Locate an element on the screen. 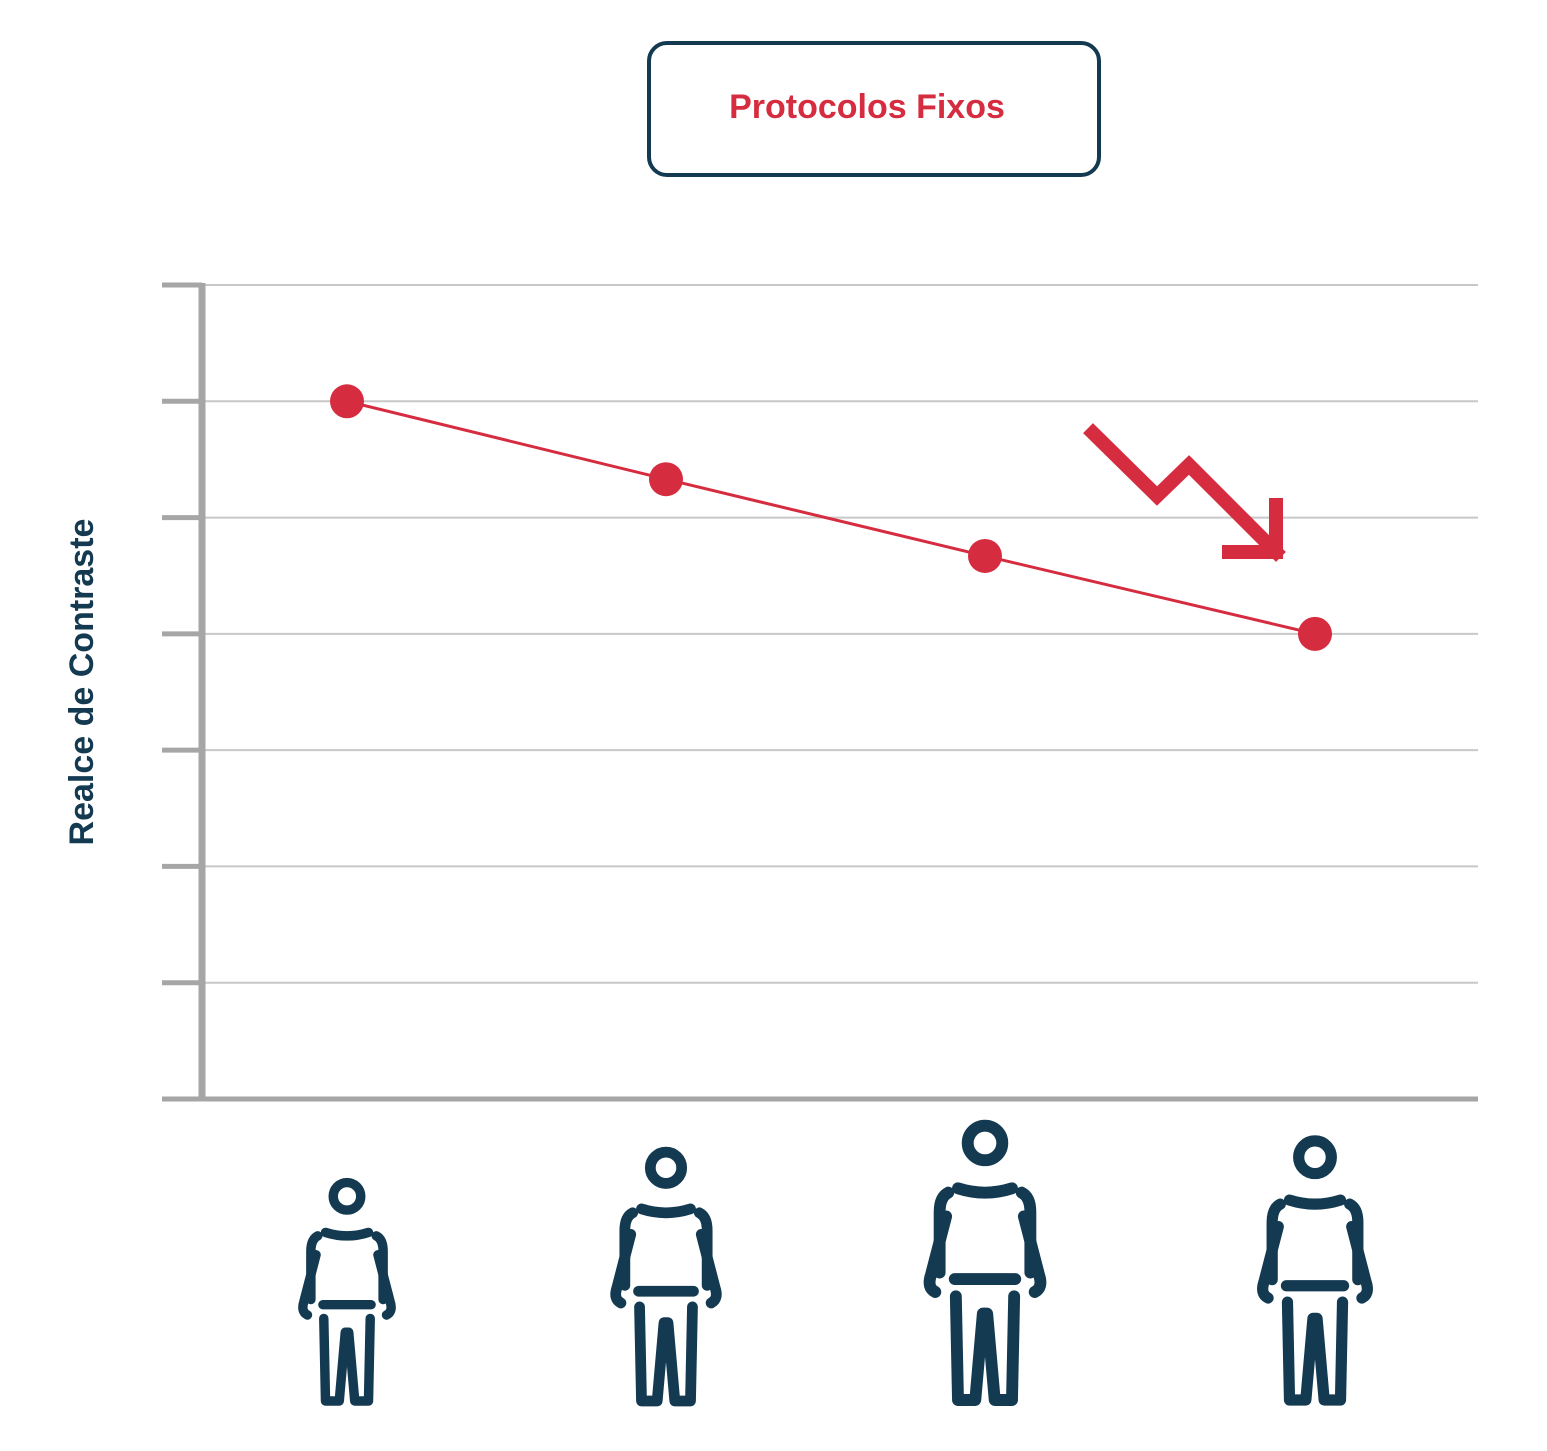 Image resolution: width=1547 pixels, height=1451 pixels. series is located at coordinates (831, 517).